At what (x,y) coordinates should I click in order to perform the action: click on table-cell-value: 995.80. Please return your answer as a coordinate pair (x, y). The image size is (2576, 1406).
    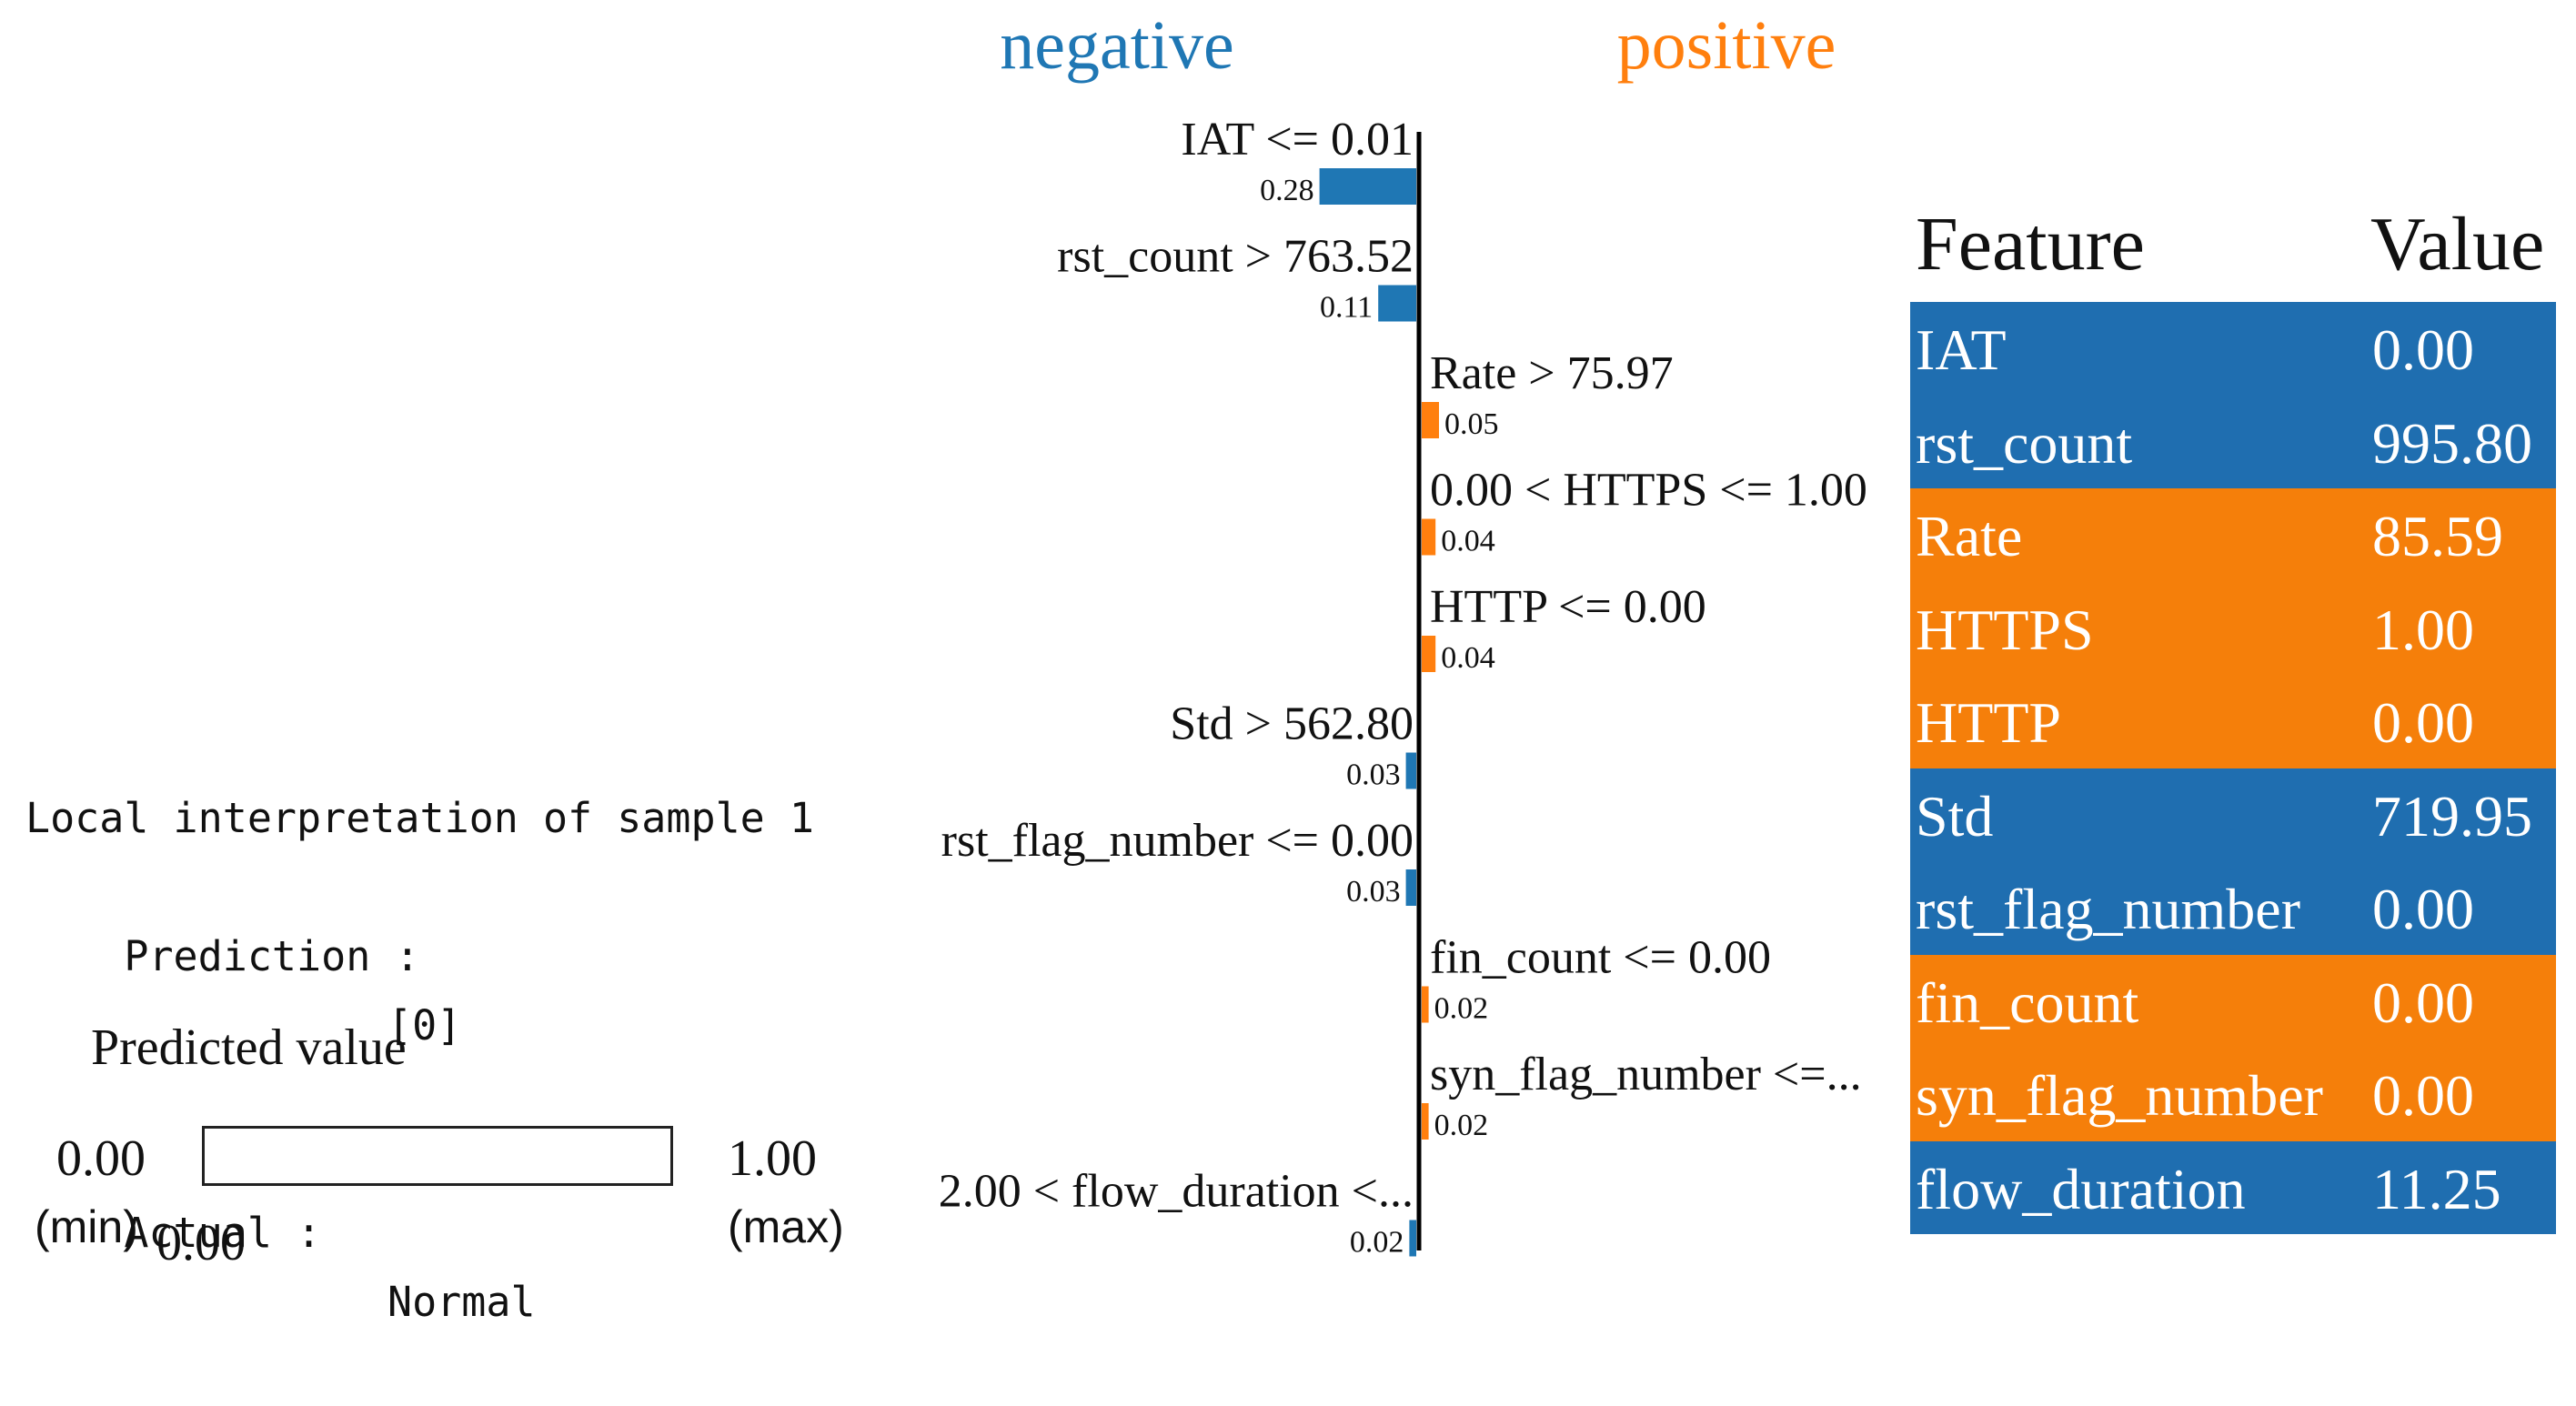
    Looking at the image, I should click on (2452, 443).